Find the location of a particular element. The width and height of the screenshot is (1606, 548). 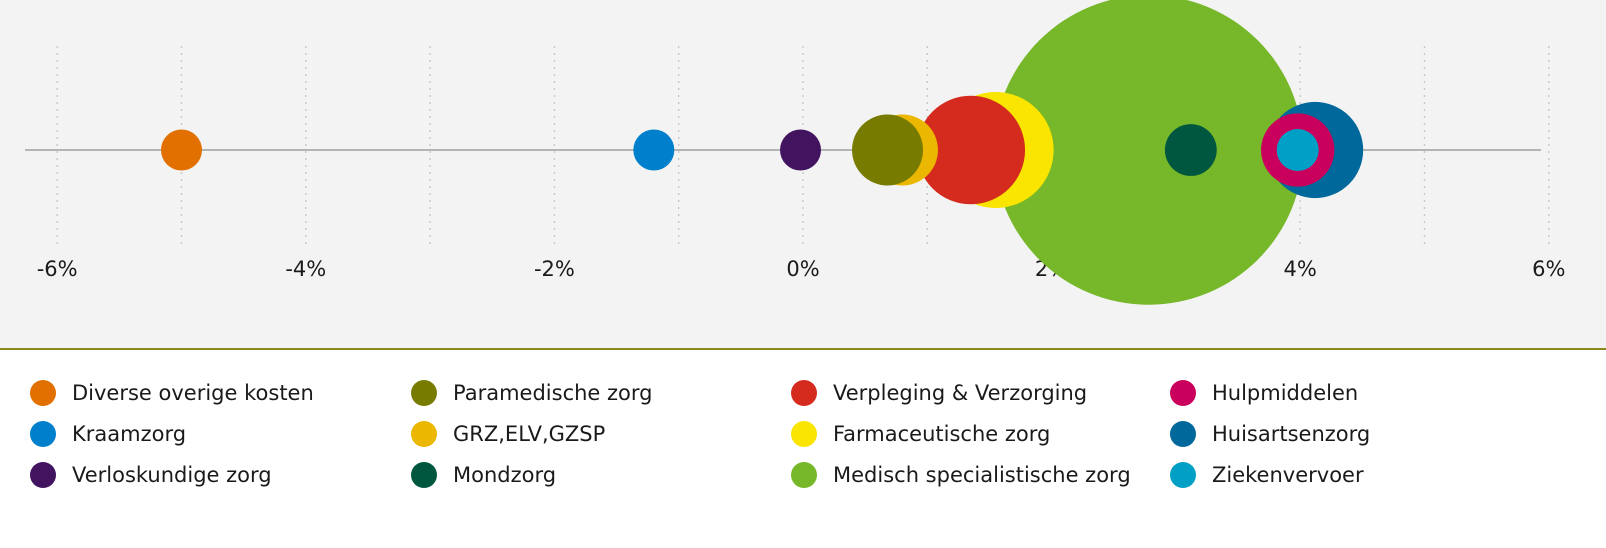

legend-label: Mondzorg is located at coordinates (505, 474).